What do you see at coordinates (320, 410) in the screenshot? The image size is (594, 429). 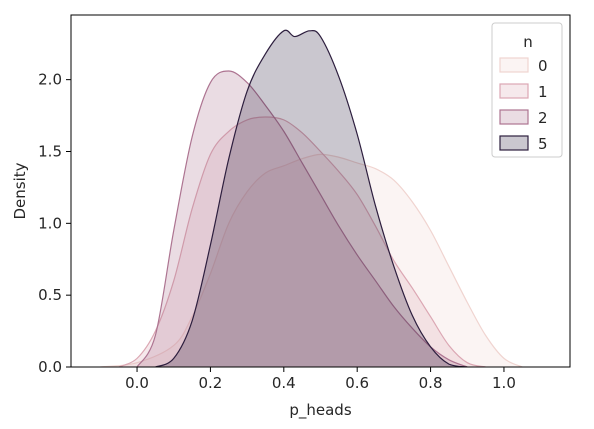 I see `x-axis-label: p_heads` at bounding box center [320, 410].